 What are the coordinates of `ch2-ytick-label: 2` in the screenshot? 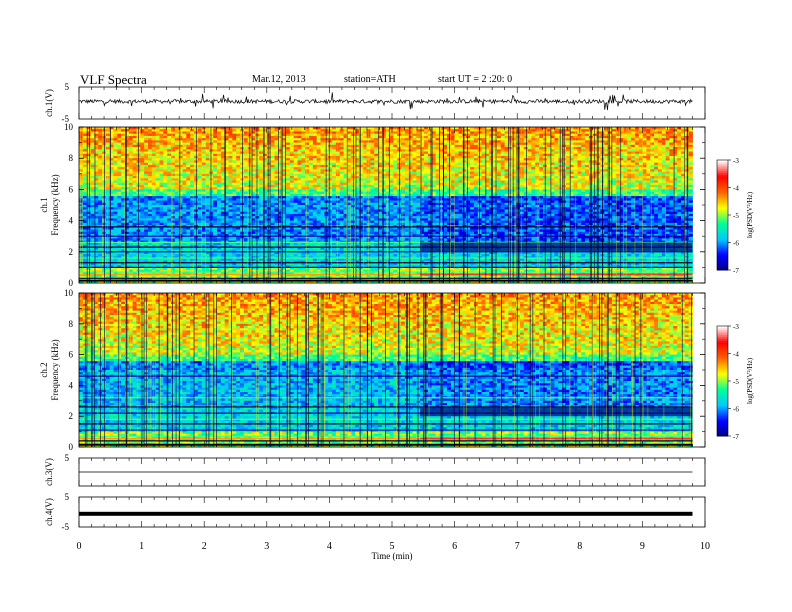 It's located at (71, 416).